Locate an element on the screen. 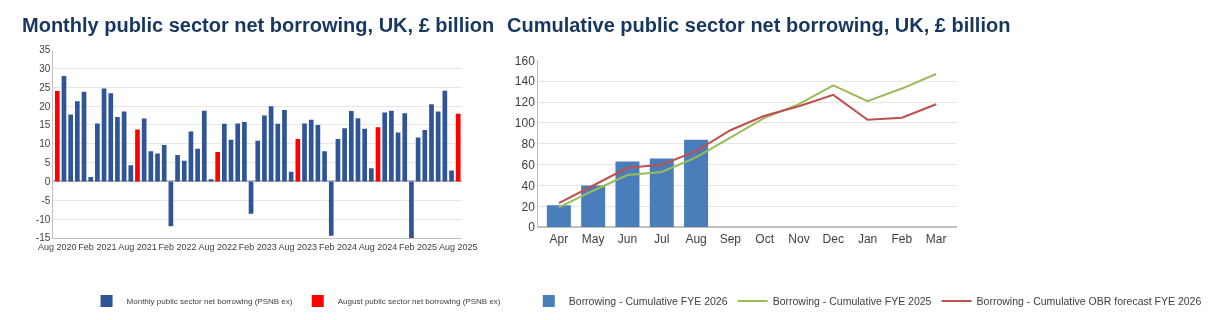 The height and width of the screenshot is (320, 1212). y-tick-label: 160 is located at coordinates (525, 60).